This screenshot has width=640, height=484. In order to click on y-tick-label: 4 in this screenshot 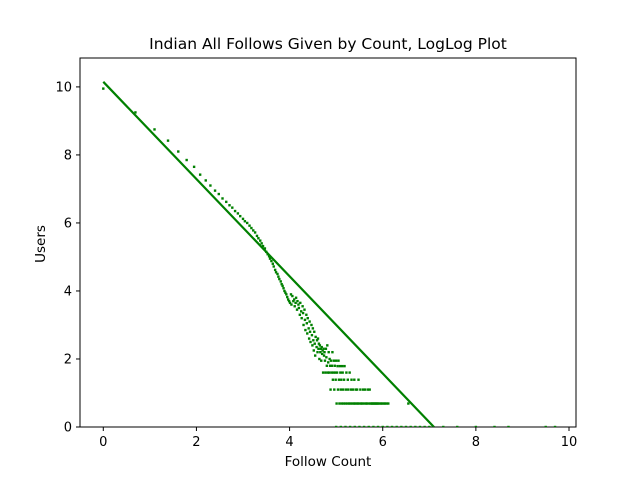, I will do `click(68, 291)`.